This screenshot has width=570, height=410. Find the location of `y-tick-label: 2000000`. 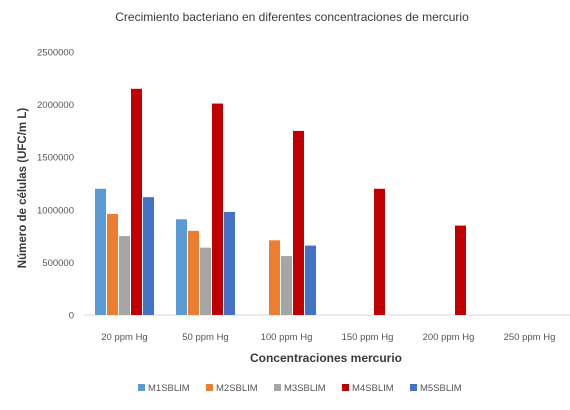

y-tick-label: 2000000 is located at coordinates (55, 105).